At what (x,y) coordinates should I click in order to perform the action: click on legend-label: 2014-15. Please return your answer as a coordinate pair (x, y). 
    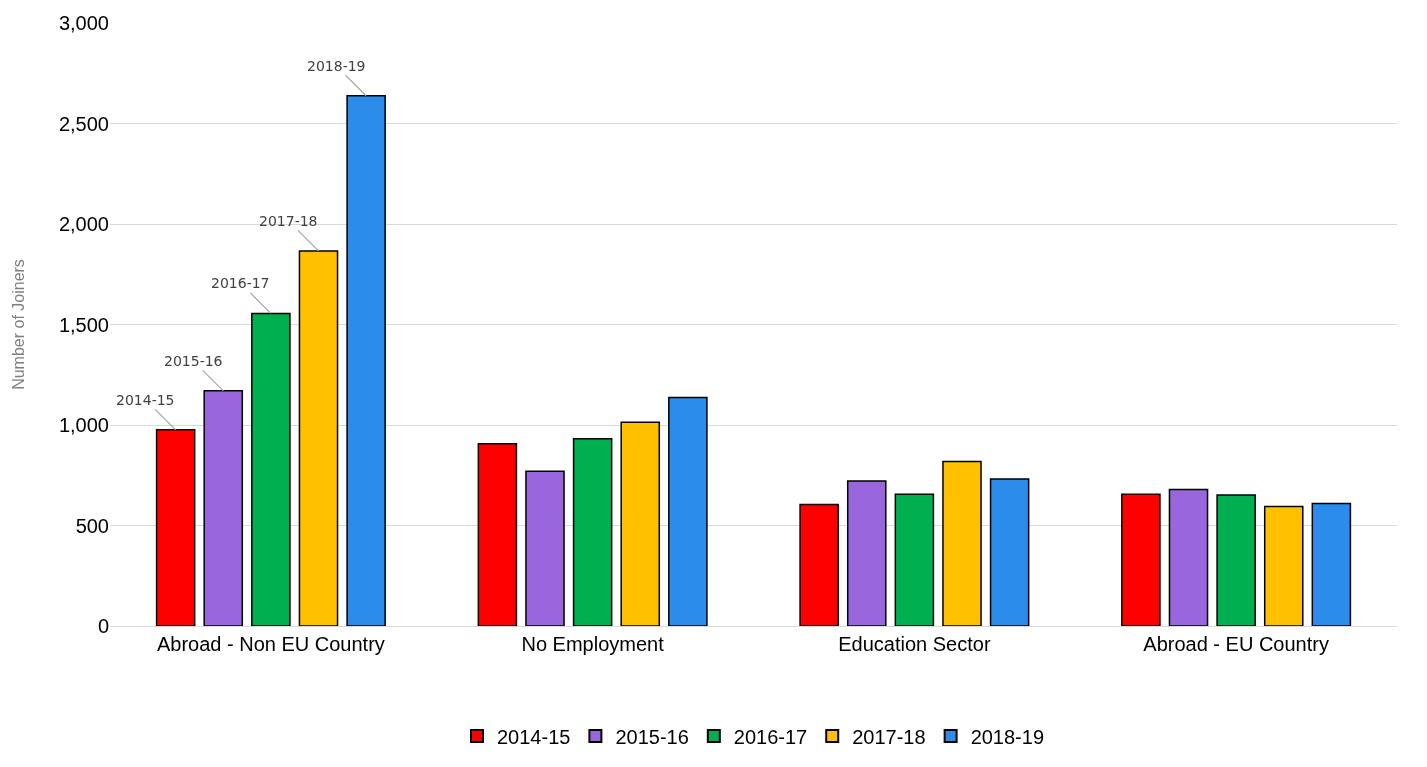
    Looking at the image, I should click on (534, 736).